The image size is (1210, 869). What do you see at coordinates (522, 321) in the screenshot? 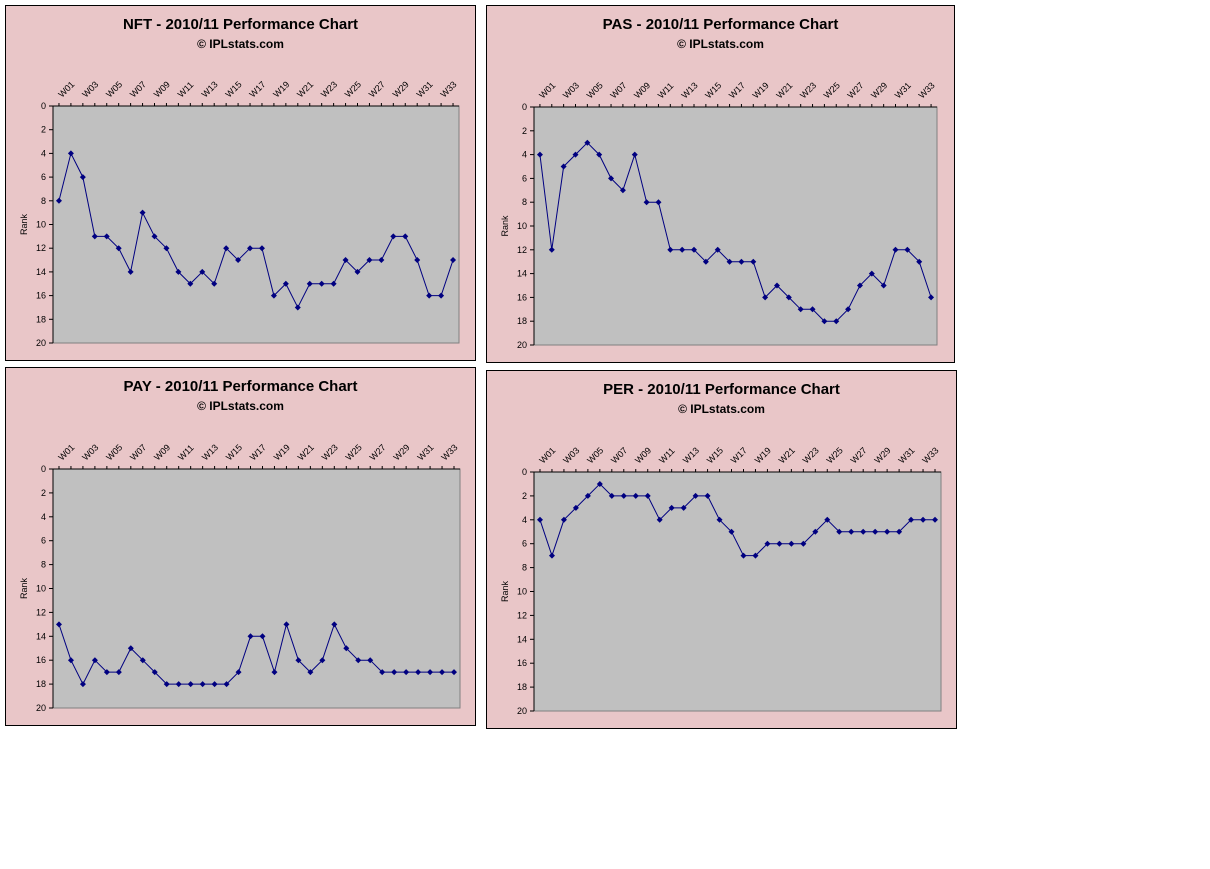
I see `y-tick-label: 18` at bounding box center [522, 321].